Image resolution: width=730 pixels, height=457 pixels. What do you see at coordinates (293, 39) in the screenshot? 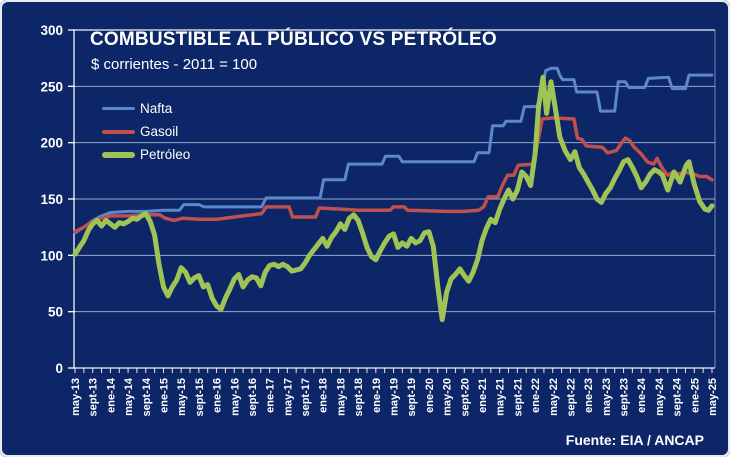
I see `chart-title: COMBUSTIBLE AL PÚBLICO VS PETRÓLEO` at bounding box center [293, 39].